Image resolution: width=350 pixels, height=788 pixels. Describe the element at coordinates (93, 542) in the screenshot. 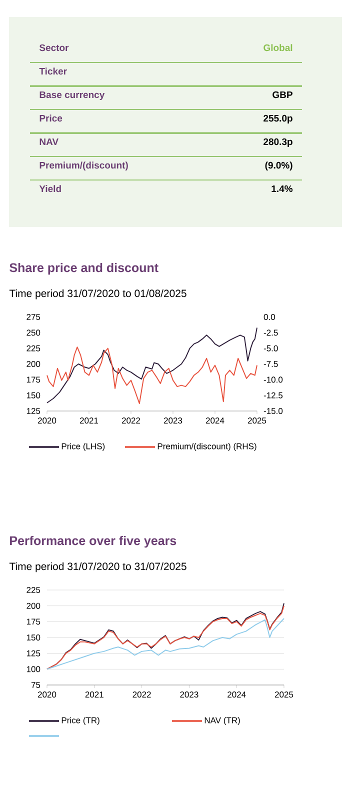

I see `chart-title: Performance over five years` at that location.